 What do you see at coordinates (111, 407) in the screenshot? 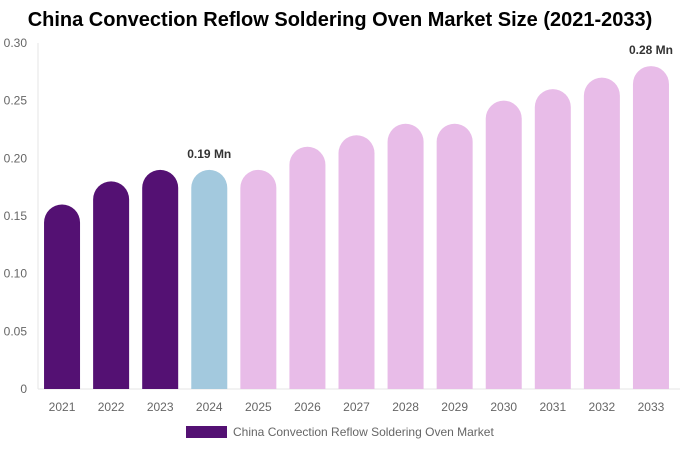
I see `x-tick-label: 2022` at bounding box center [111, 407].